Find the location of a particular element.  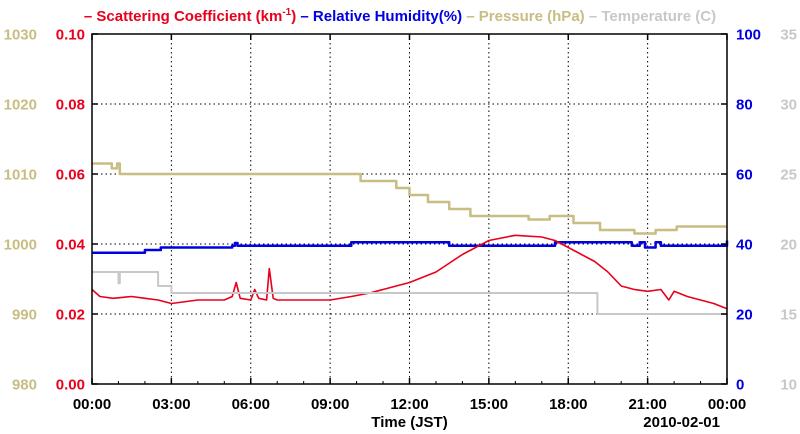

pressure-axis-label: 1030 is located at coordinates (20, 35).